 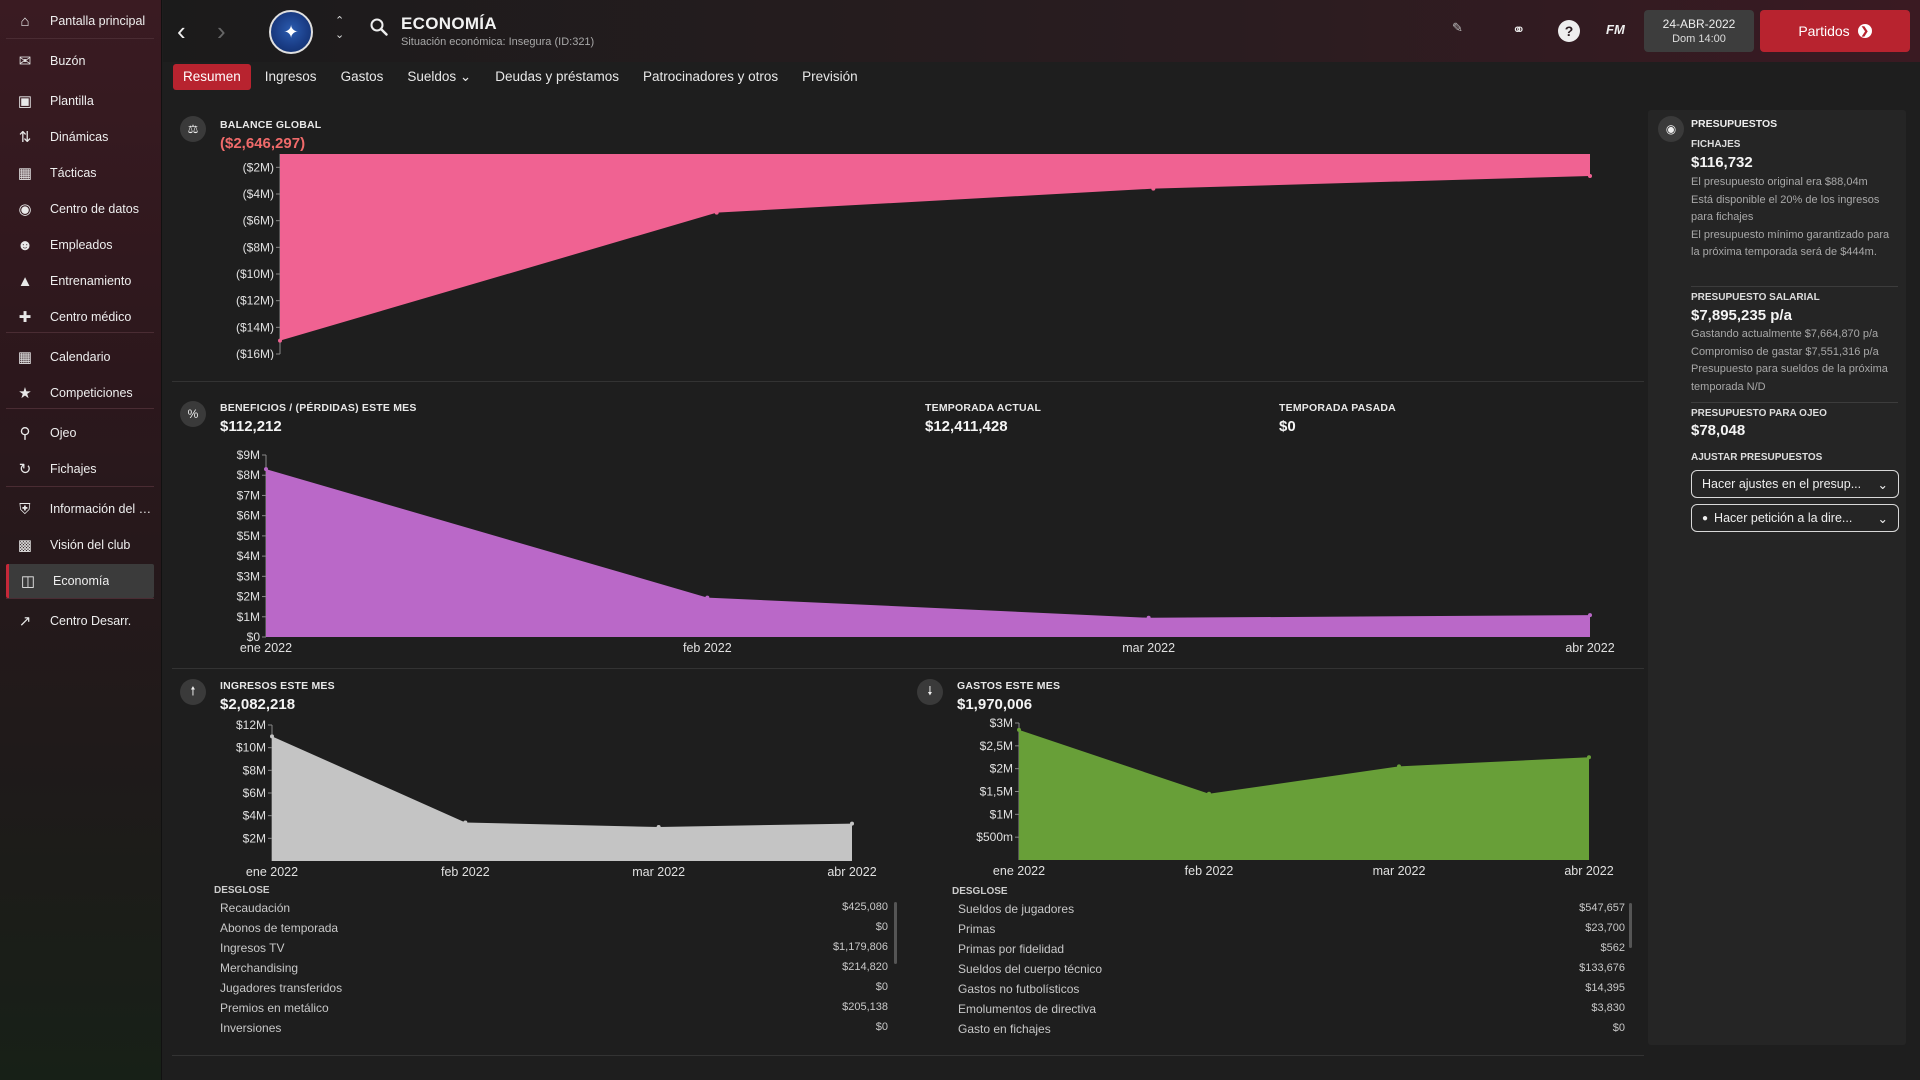 What do you see at coordinates (80, 101) in the screenshot?
I see `sidebar-item-3: ▣ Plantilla` at bounding box center [80, 101].